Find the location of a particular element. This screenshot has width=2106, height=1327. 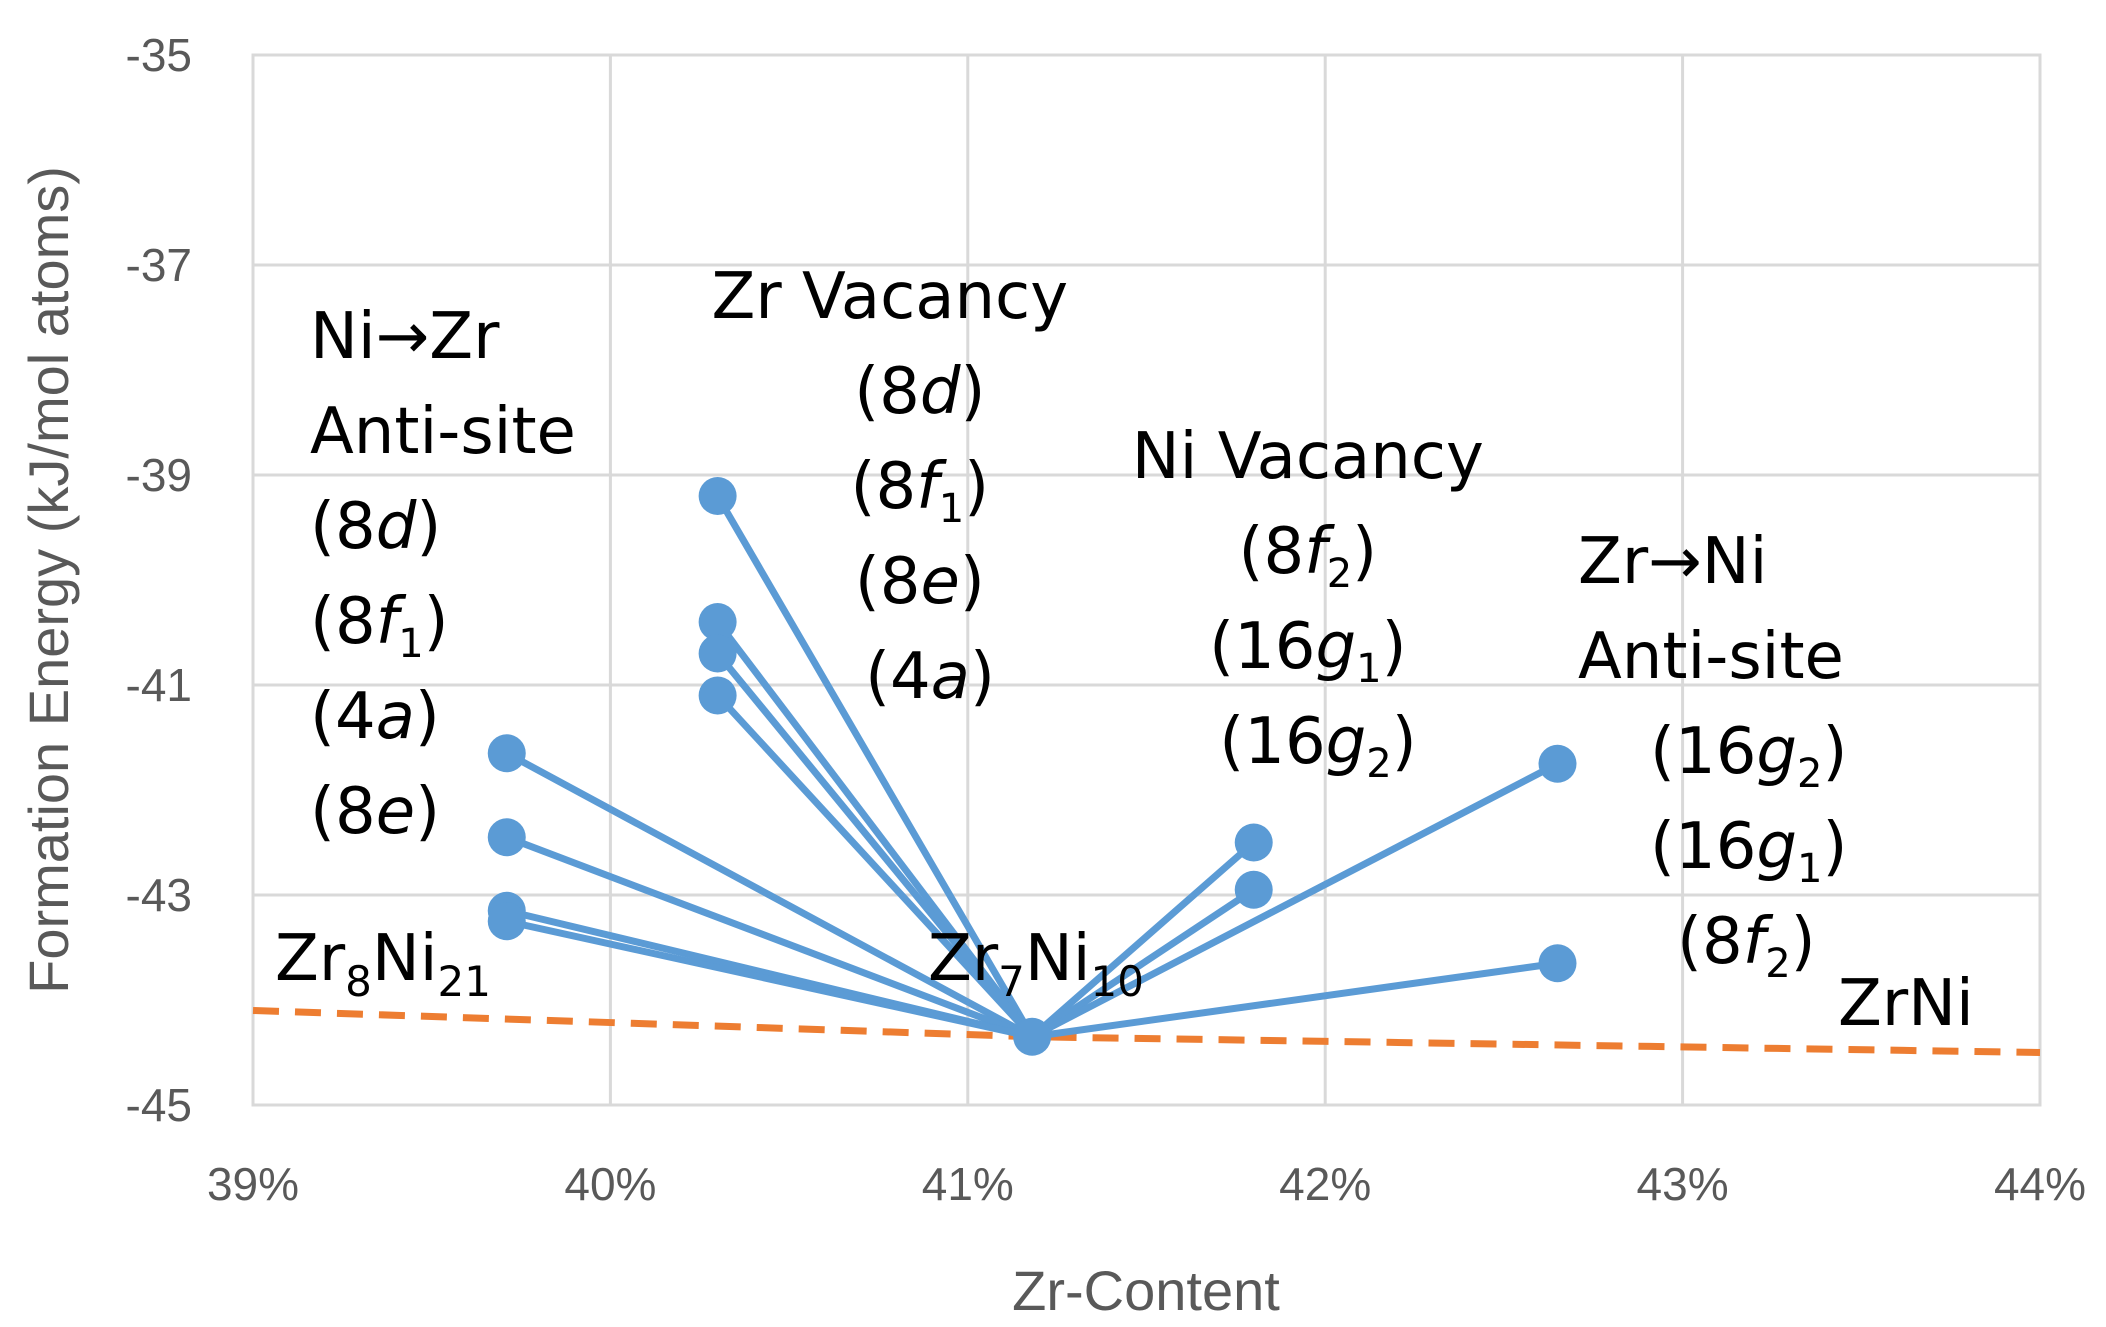

annotation-zrni-antisite: Zr→Ni Anti-site (16g2) (16g1) (8f2) is located at coordinates (1723, 756).